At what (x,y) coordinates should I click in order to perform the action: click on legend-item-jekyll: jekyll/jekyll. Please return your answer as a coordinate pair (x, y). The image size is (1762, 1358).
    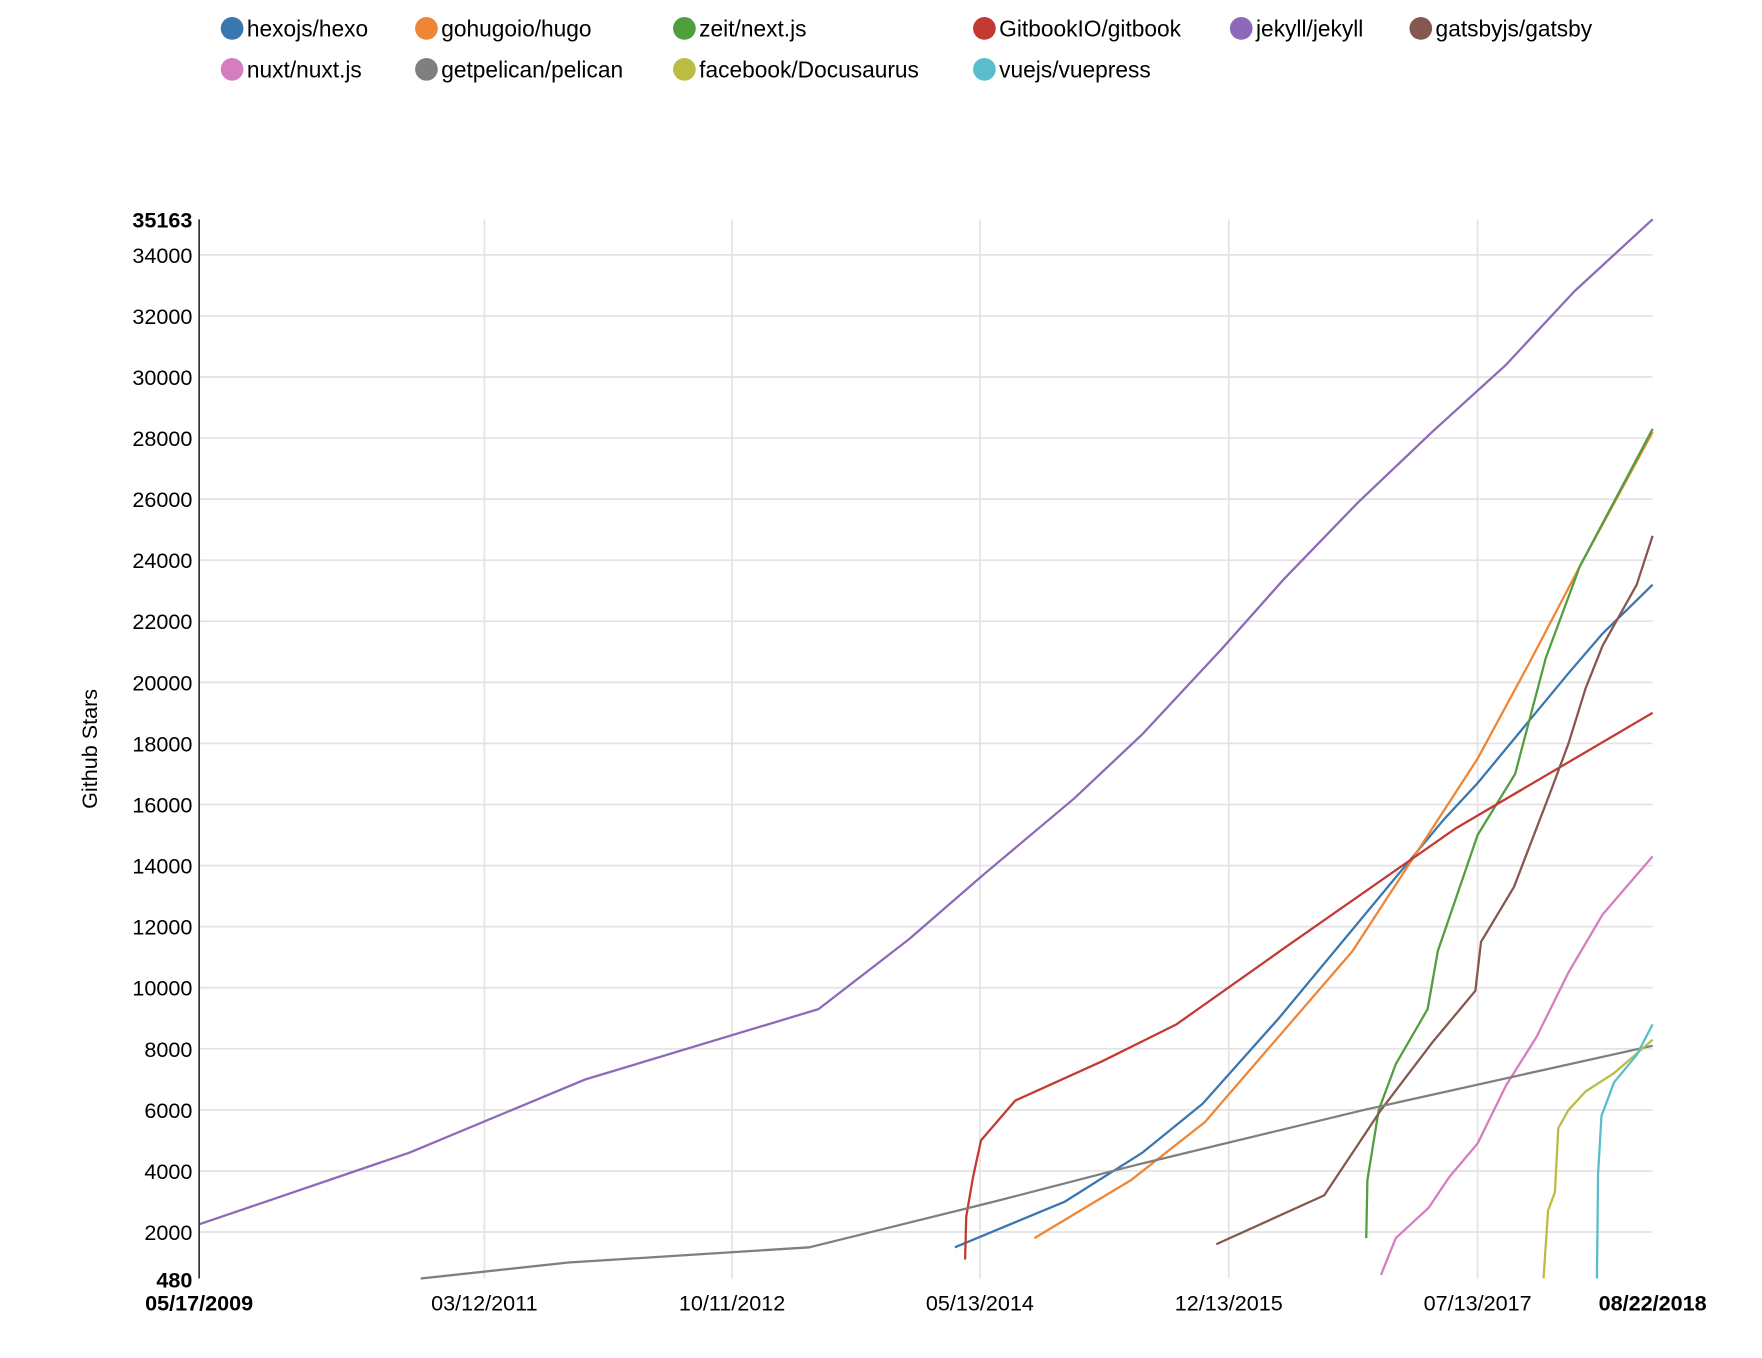
    Looking at the image, I should click on (1296, 28).